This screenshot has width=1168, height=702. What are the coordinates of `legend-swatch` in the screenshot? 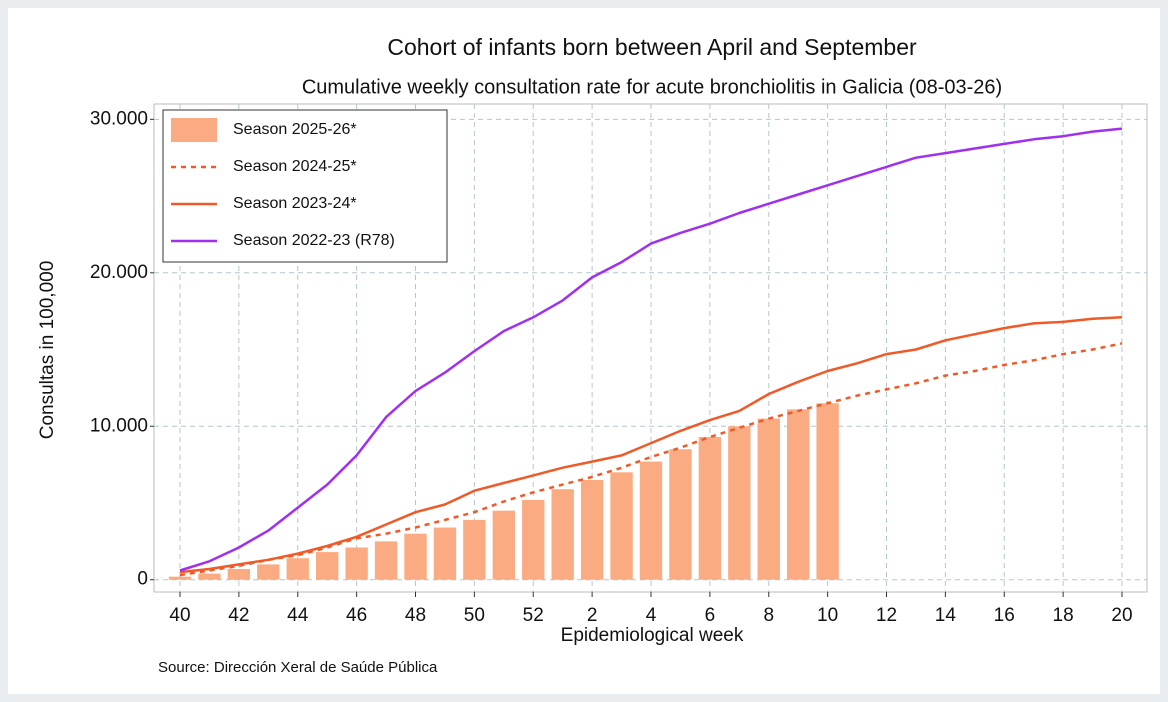 It's located at (194, 130).